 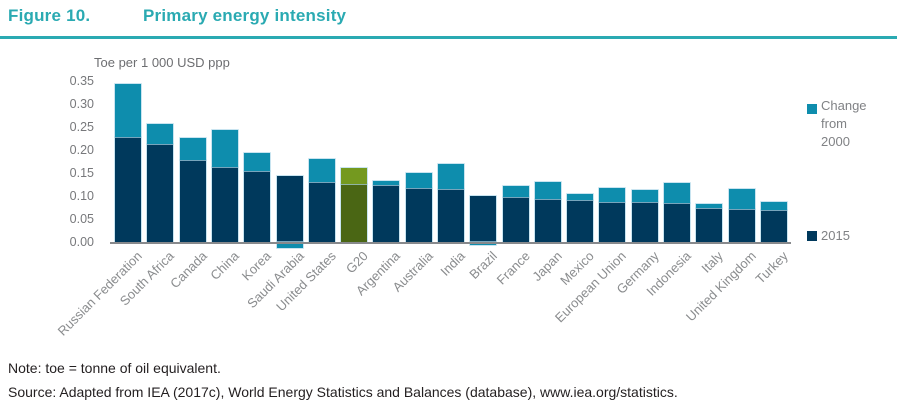 I want to click on title-divider, so click(x=448, y=37).